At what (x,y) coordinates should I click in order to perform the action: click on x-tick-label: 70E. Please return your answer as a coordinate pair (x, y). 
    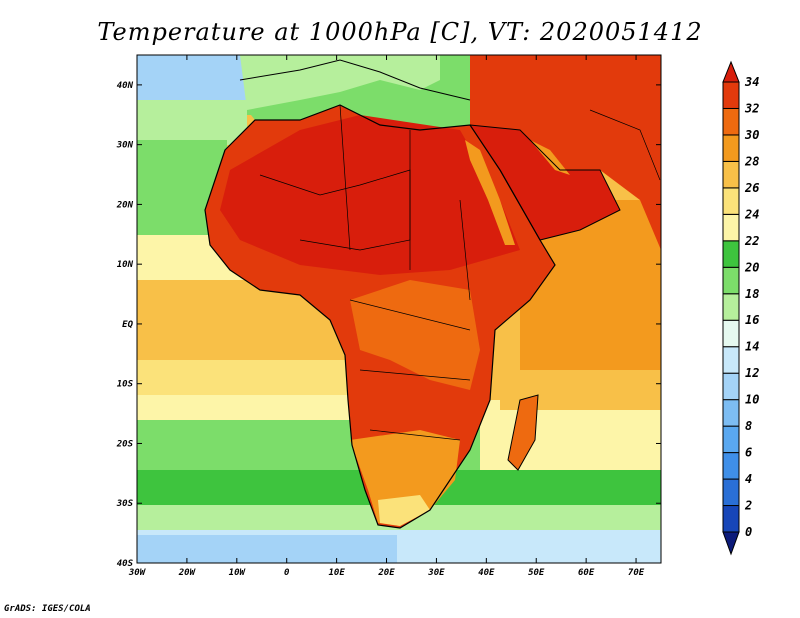
    Looking at the image, I should click on (636, 573).